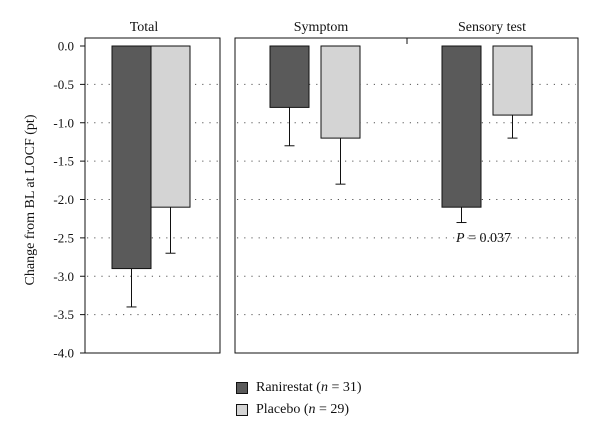  What do you see at coordinates (63, 84) in the screenshot?
I see `y-tick-label: -0.5` at bounding box center [63, 84].